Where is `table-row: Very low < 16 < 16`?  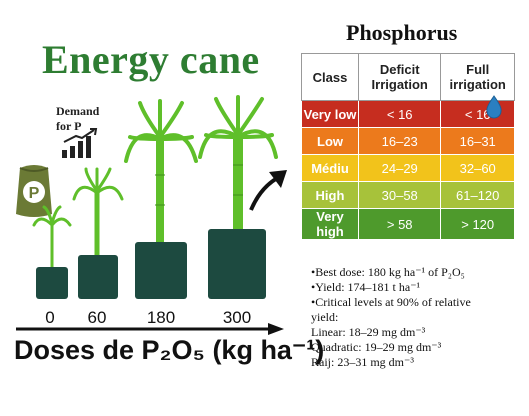 table-row: Very low < 16 < 16 is located at coordinates (408, 114).